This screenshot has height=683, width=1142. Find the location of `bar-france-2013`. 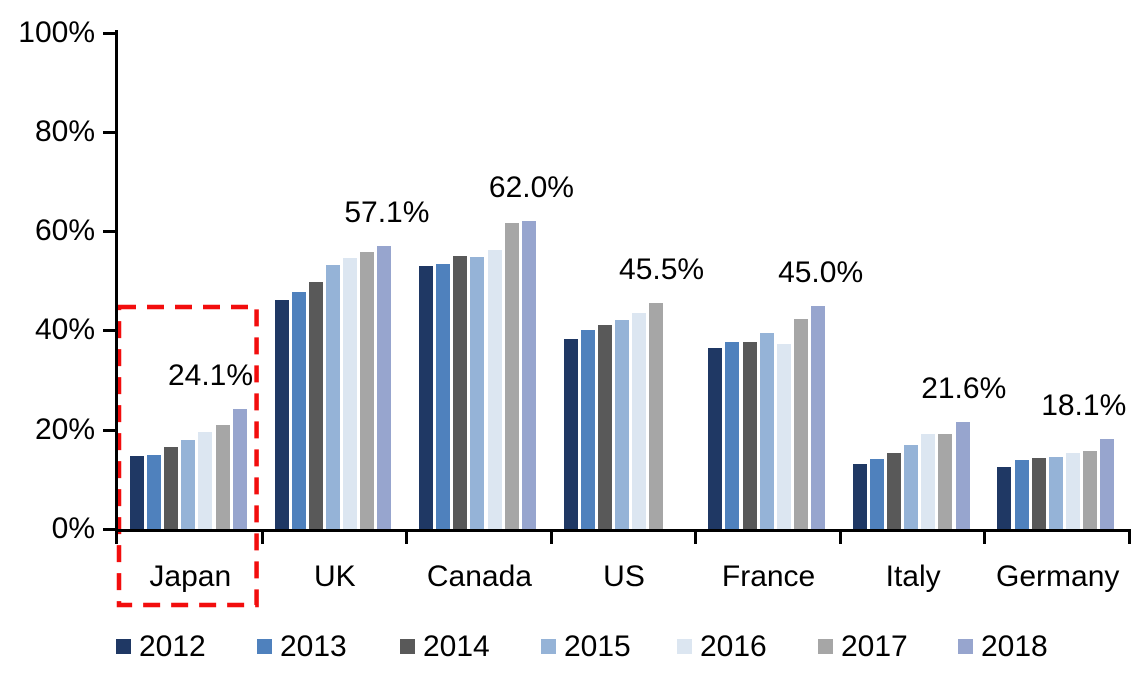

bar-france-2013 is located at coordinates (732, 435).